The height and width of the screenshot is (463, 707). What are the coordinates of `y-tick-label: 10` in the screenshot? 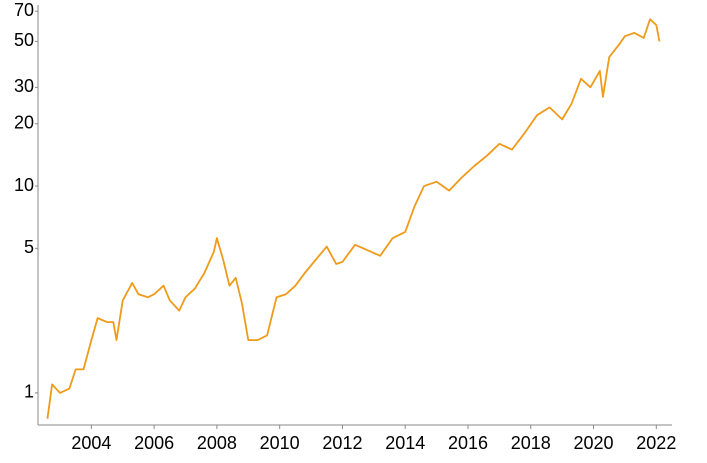 It's located at (24, 185).